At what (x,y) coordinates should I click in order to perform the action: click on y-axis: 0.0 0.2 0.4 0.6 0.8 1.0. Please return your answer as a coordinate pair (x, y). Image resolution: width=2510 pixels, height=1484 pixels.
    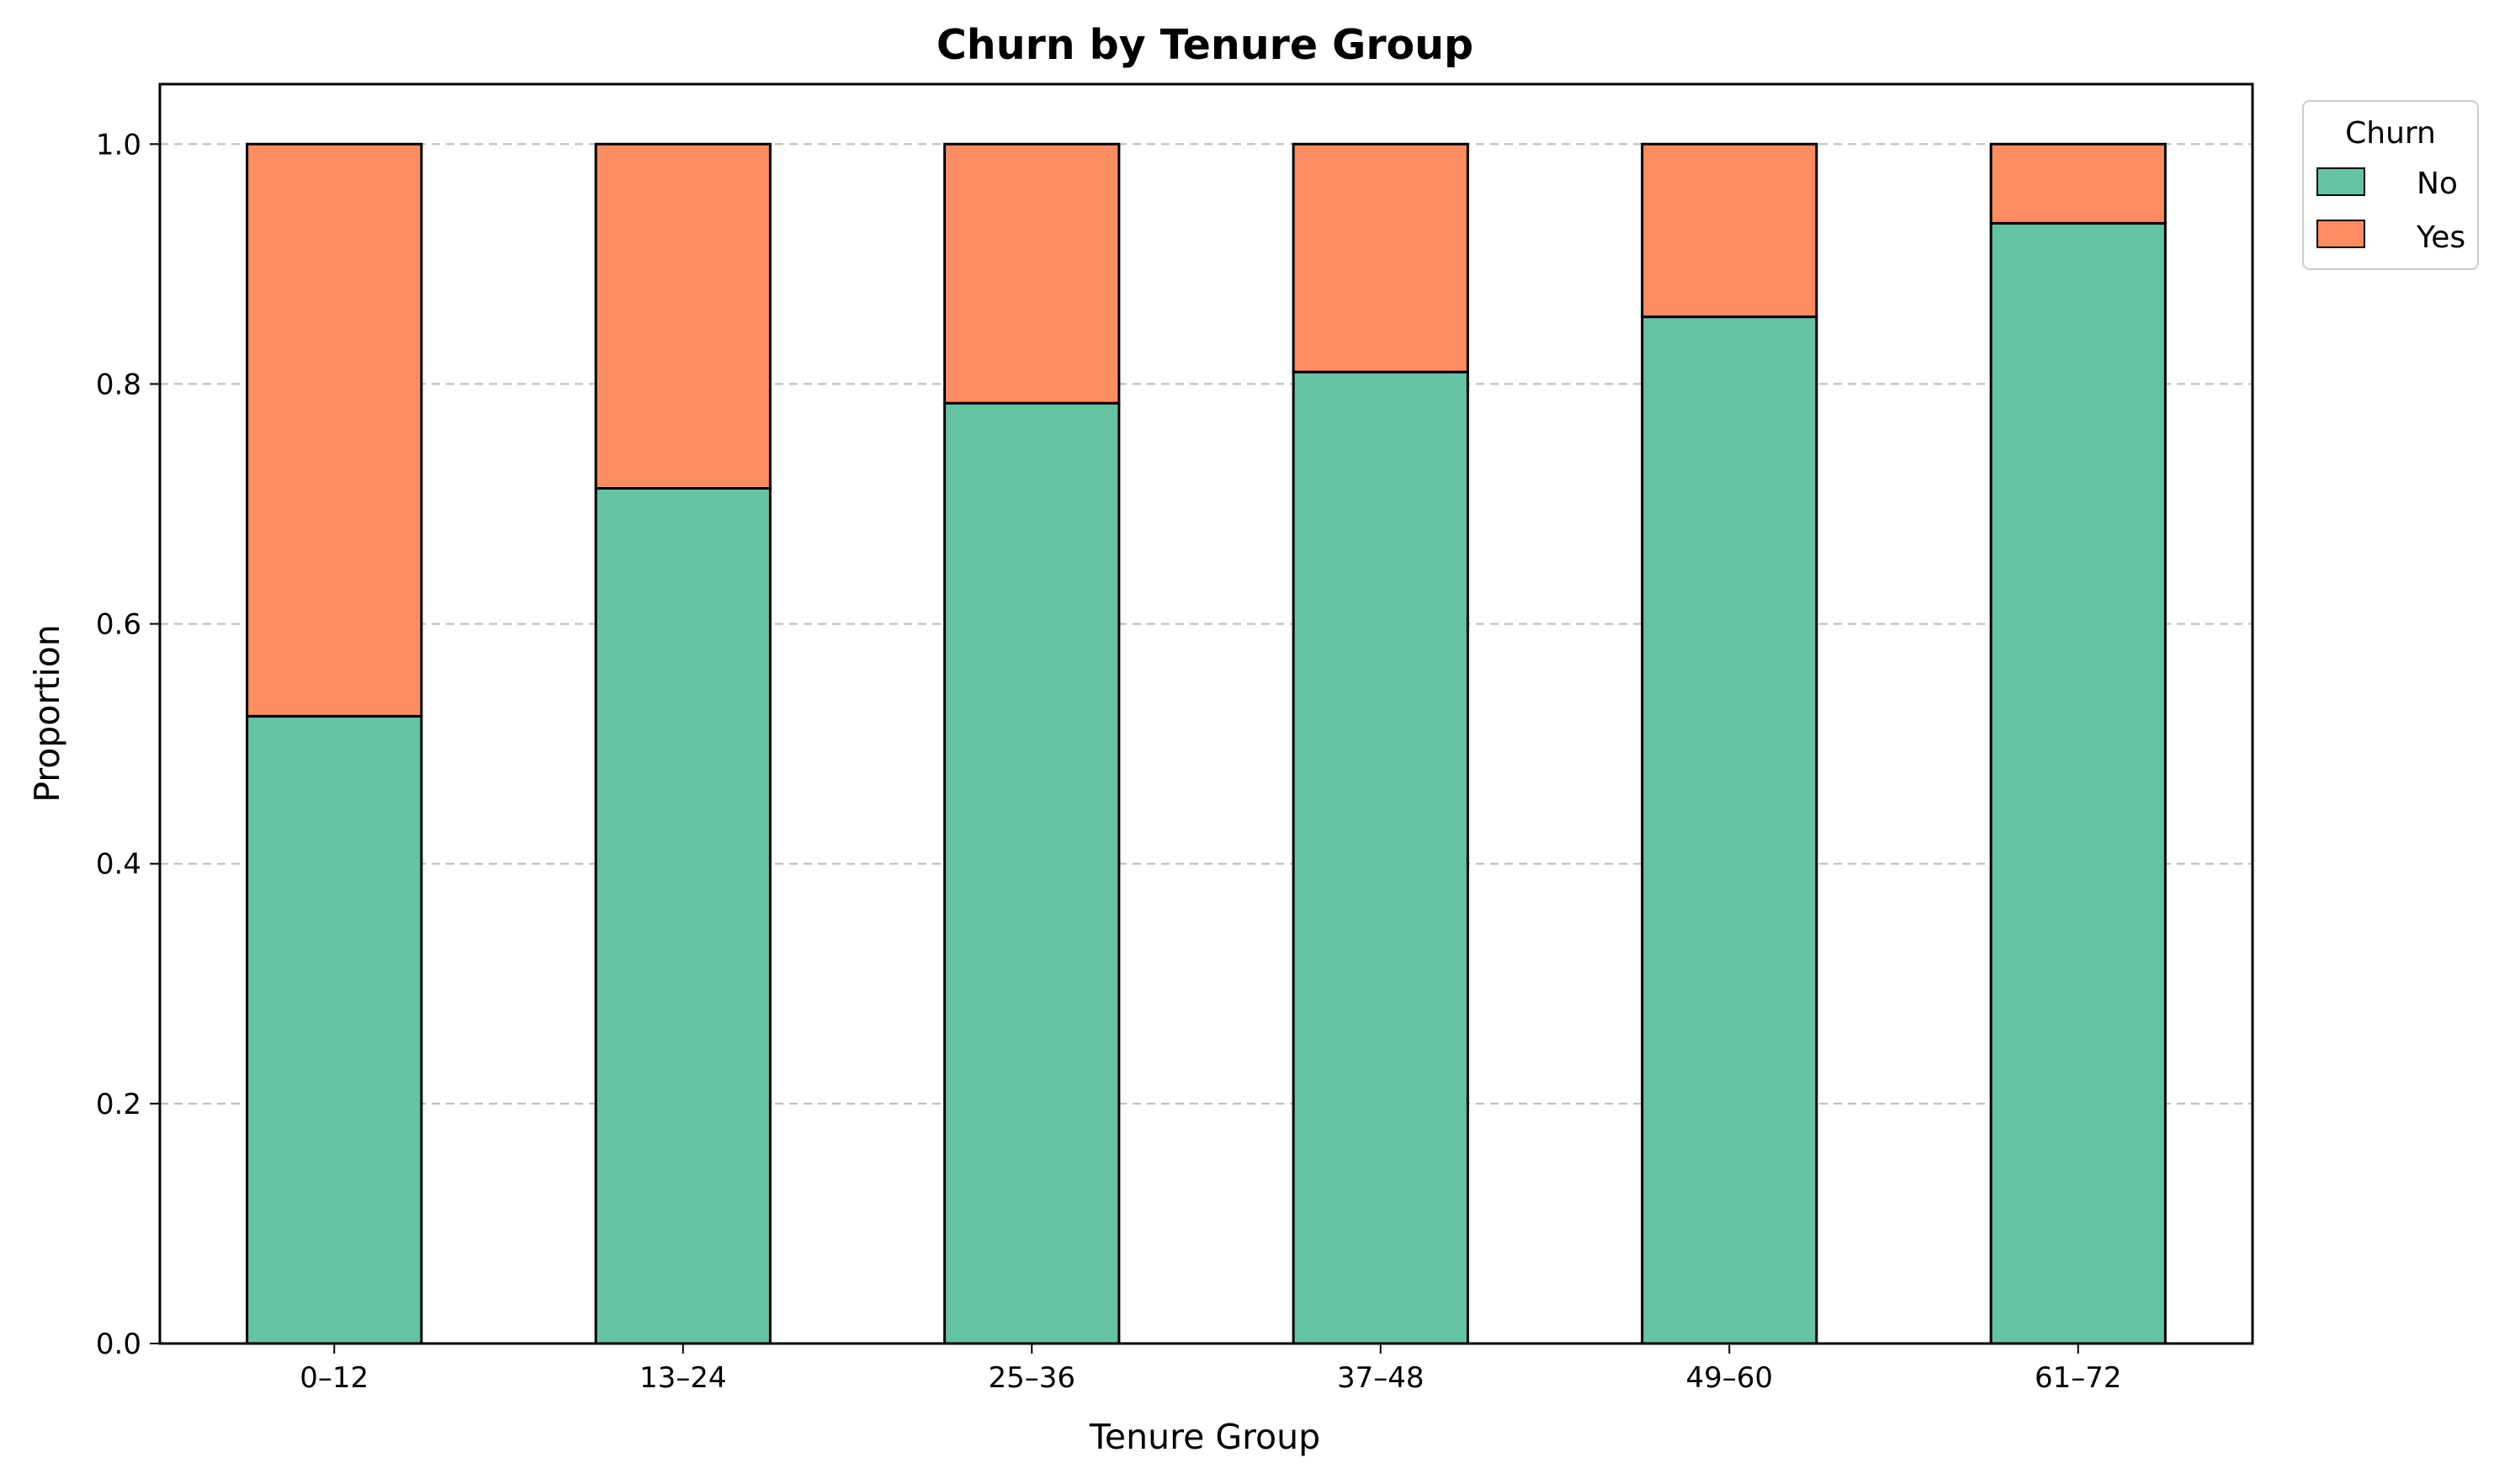
    Looking at the image, I should click on (128, 744).